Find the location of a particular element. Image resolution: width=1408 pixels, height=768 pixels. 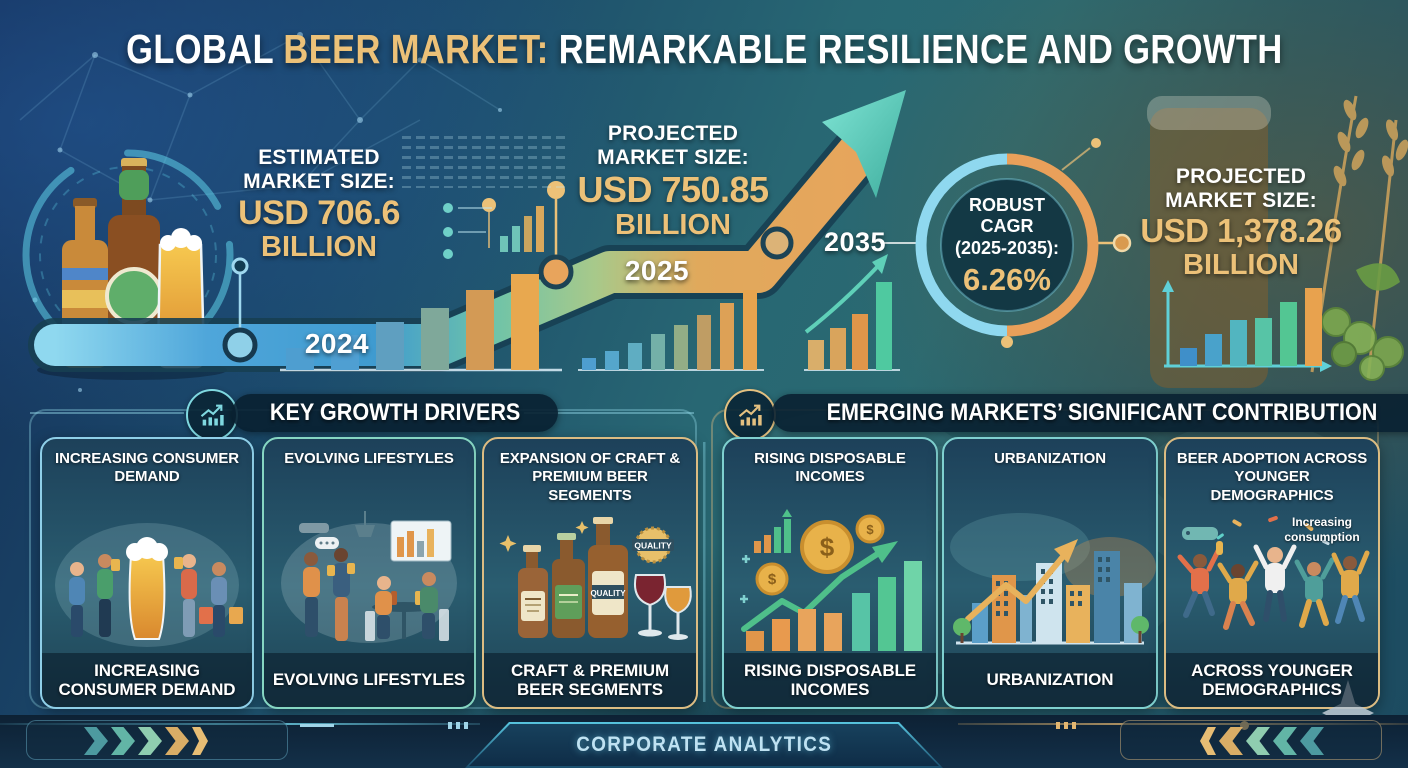

young-people-illustration is located at coordinates (1273, 572).